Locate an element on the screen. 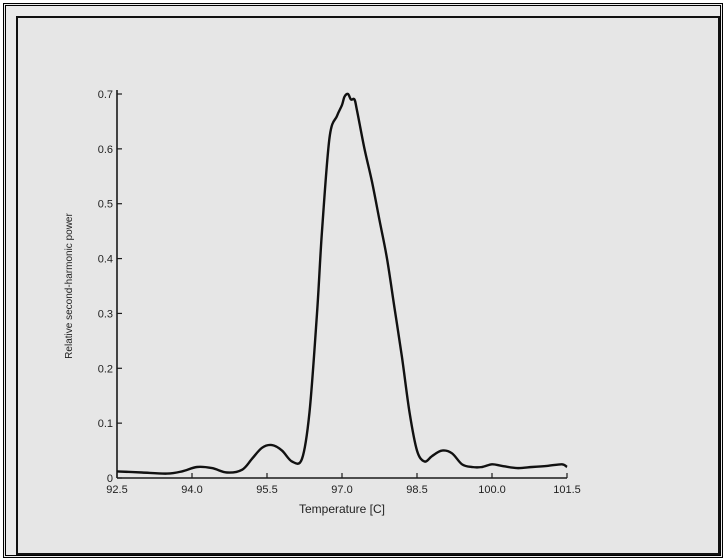 Image resolution: width=724 pixels, height=559 pixels. x-tick-label: 98.5 is located at coordinates (416, 490).